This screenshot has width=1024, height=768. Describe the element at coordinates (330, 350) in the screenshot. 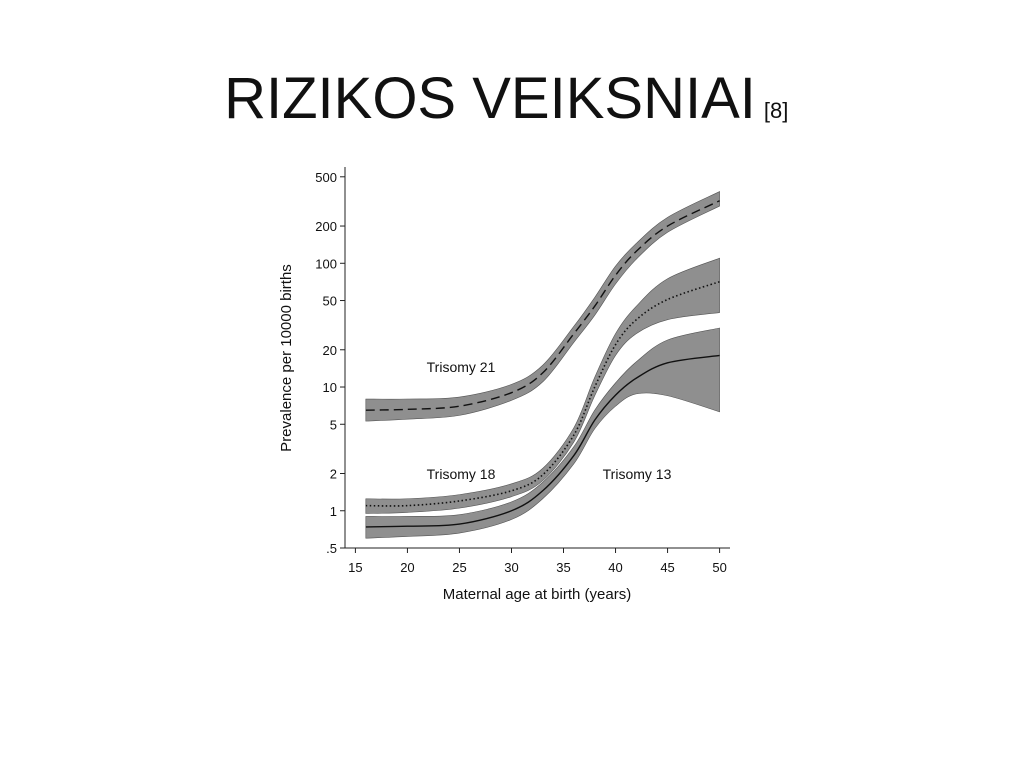

I see `y-tick-label: 20` at that location.